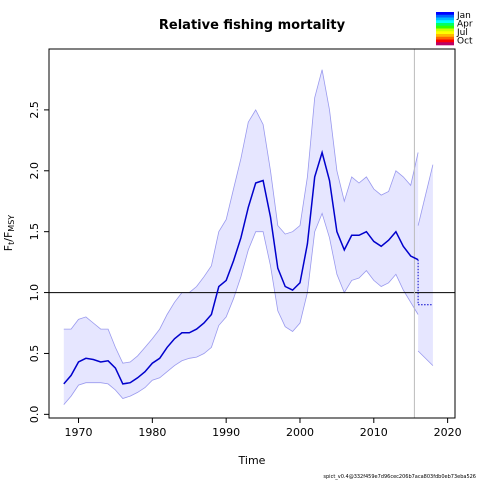 This screenshot has width=480, height=480. What do you see at coordinates (252, 460) in the screenshot?
I see `x-axis-label: Time` at bounding box center [252, 460].